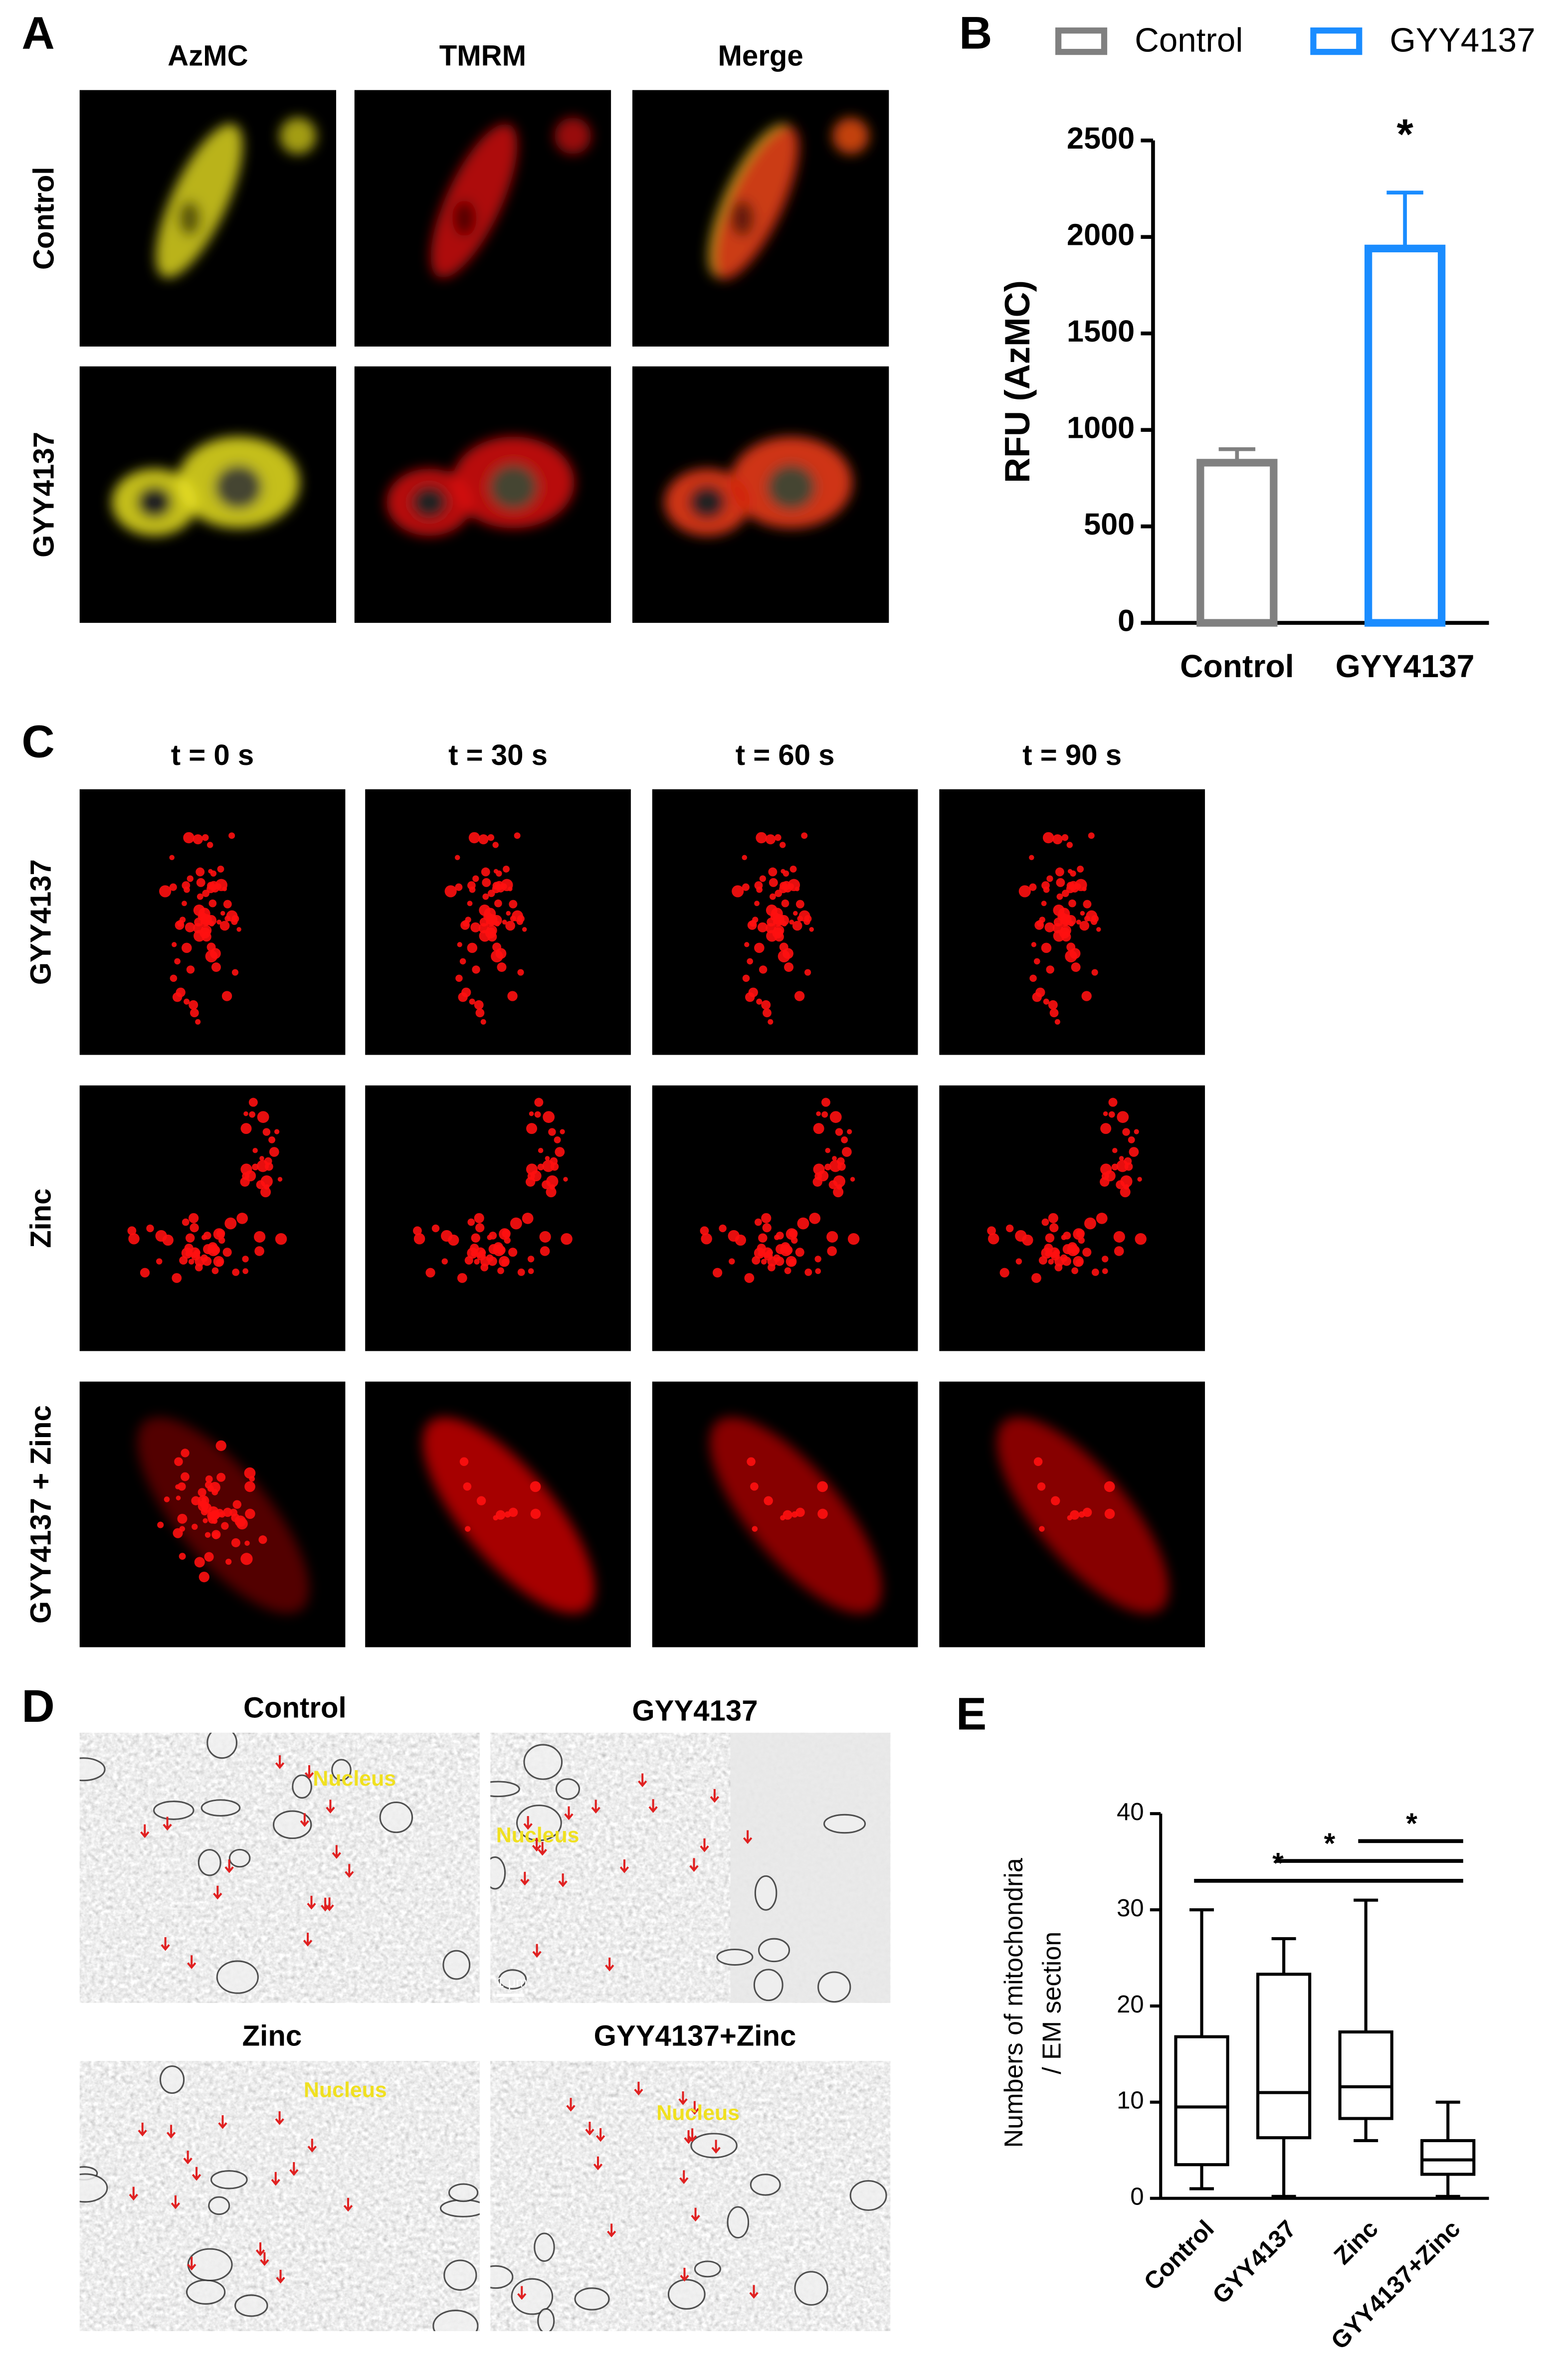 This screenshot has width=1564, height=2380. I want to click on cells, so click(205, 486).